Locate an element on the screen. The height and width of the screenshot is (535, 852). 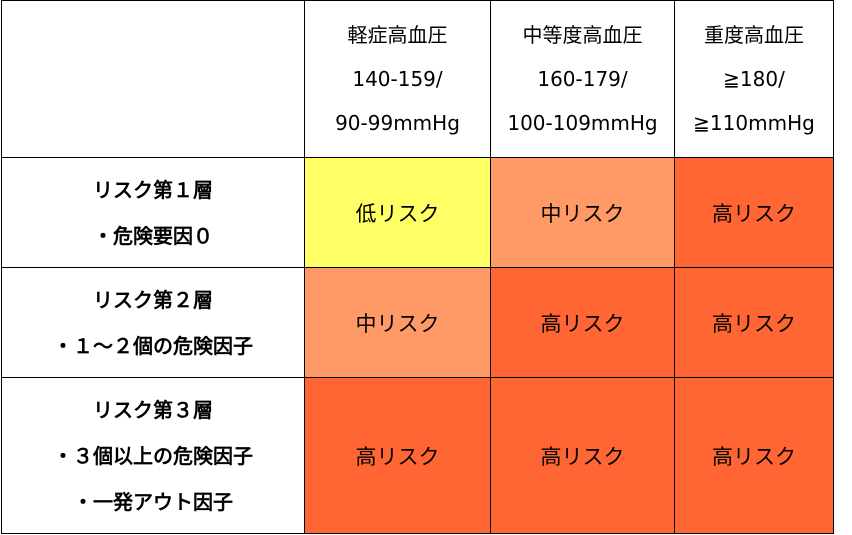
row-header-criterion: ・危険要因０ is located at coordinates (153, 235).